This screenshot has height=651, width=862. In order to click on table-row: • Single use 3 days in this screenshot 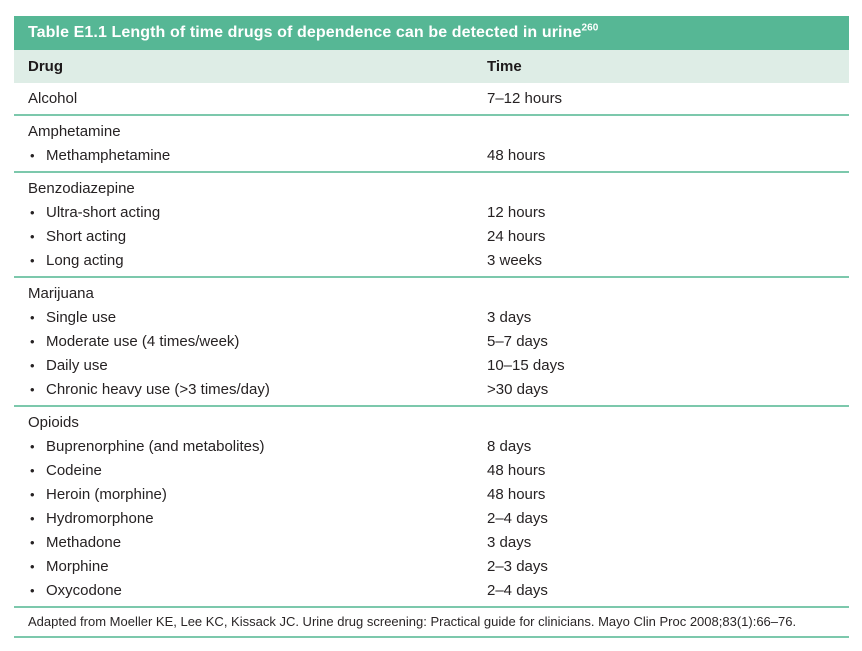, I will do `click(431, 318)`.